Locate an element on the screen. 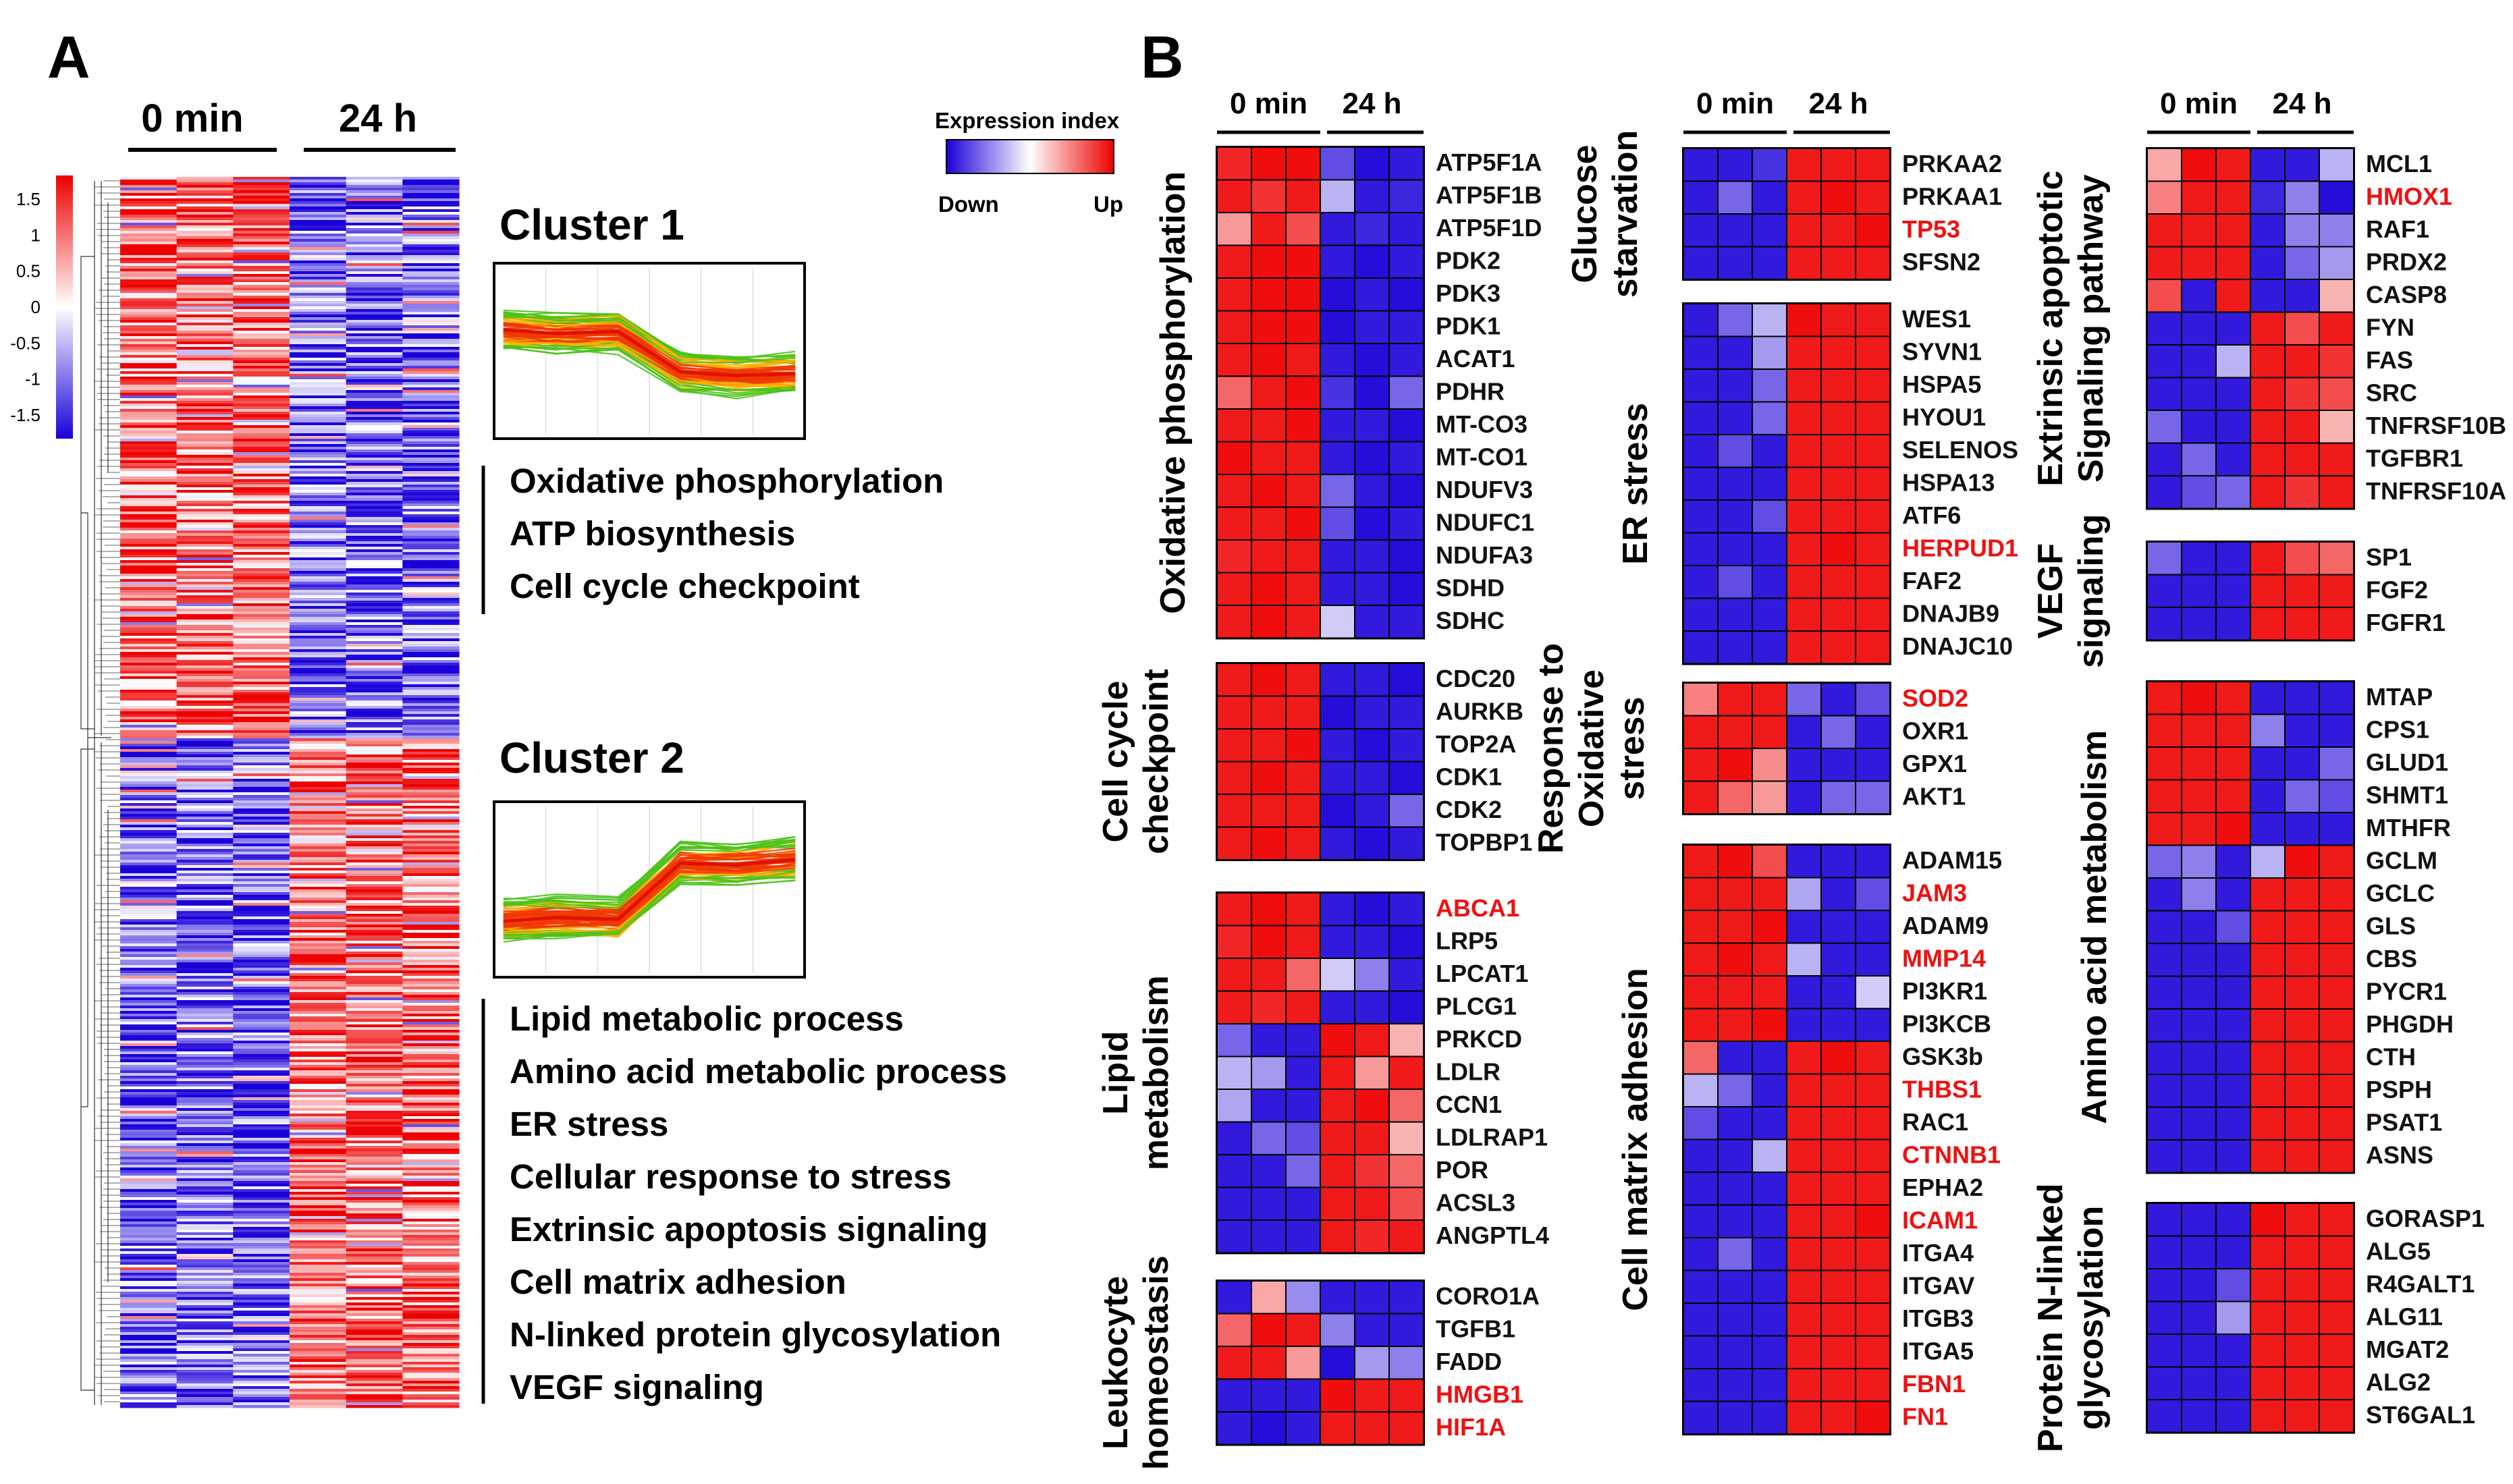 The height and width of the screenshot is (1484, 2513). gene-label: JAM3 is located at coordinates (1934, 892).